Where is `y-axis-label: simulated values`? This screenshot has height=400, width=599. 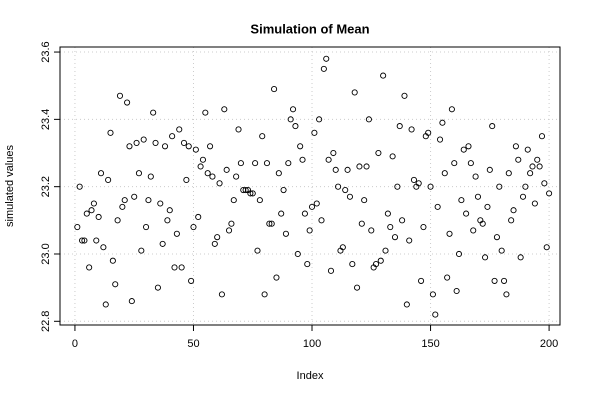
y-axis-label: simulated values is located at coordinates (10, 186).